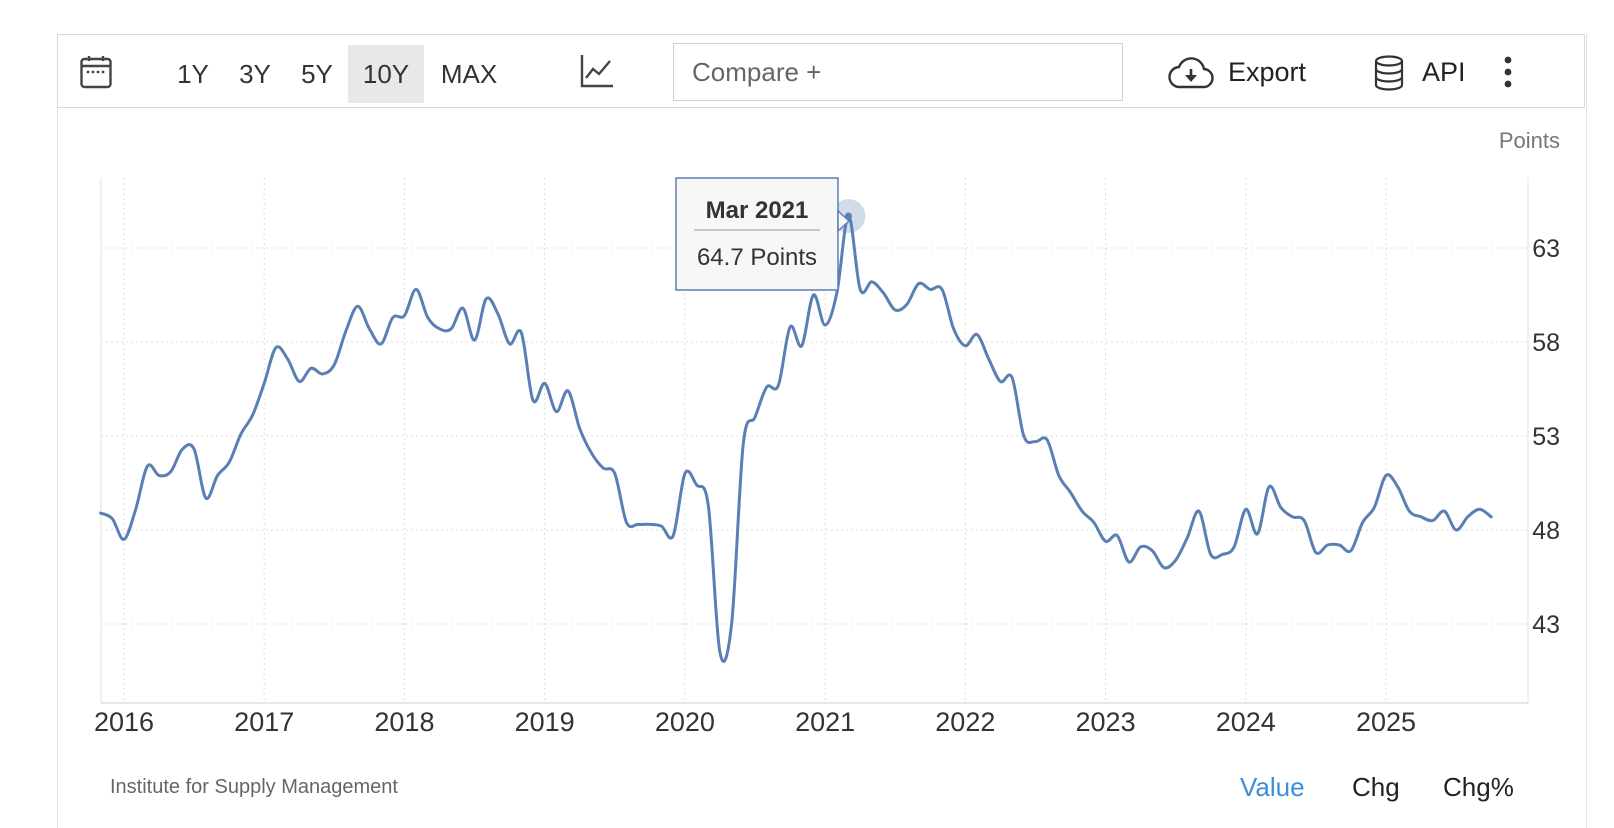 The image size is (1614, 828). I want to click on chg-mode-button: Chg, so click(1376, 787).